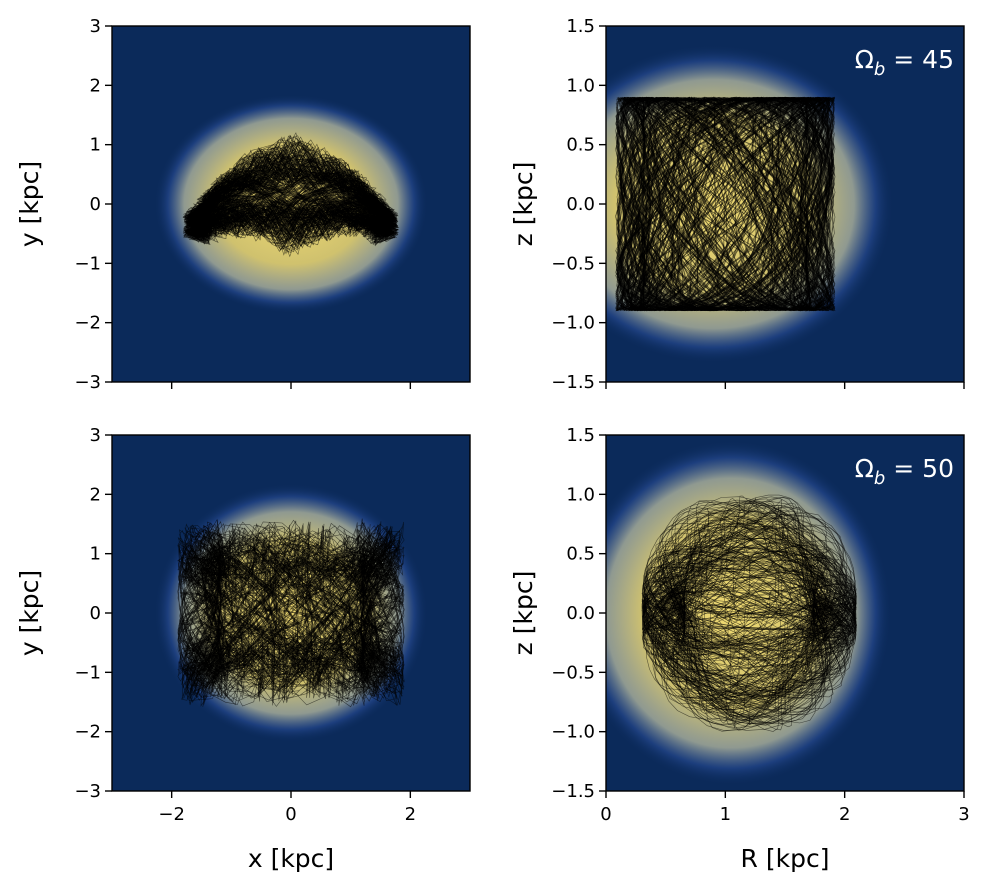  What do you see at coordinates (785, 858) in the screenshot?
I see `x-axis-label: R [kpc]` at bounding box center [785, 858].